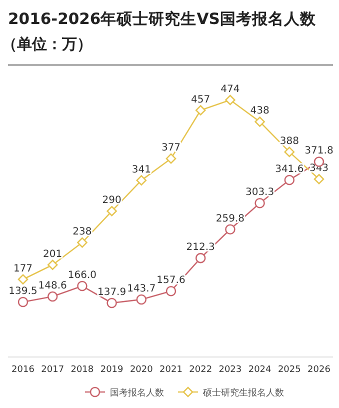 The width and height of the screenshot is (339, 408). I want to click on data-label: 177, so click(23, 268).